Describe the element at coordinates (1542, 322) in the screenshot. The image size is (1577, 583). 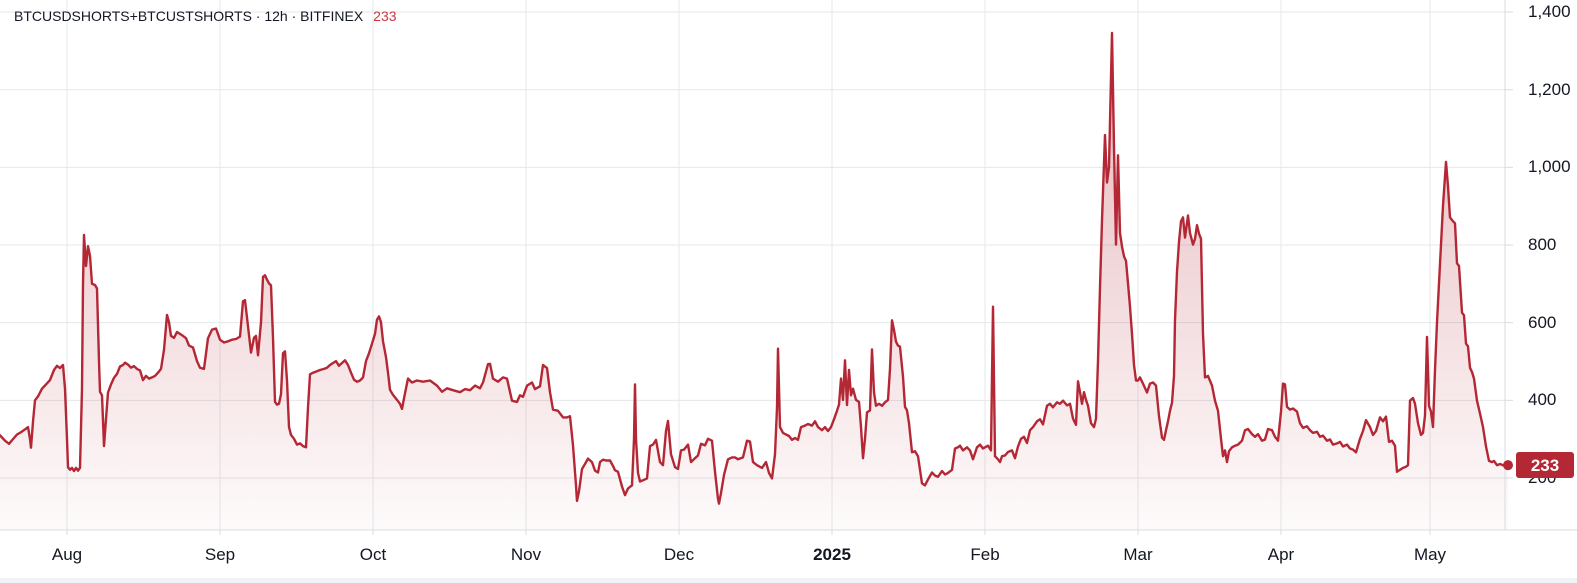
I see `price-label: 600` at that location.